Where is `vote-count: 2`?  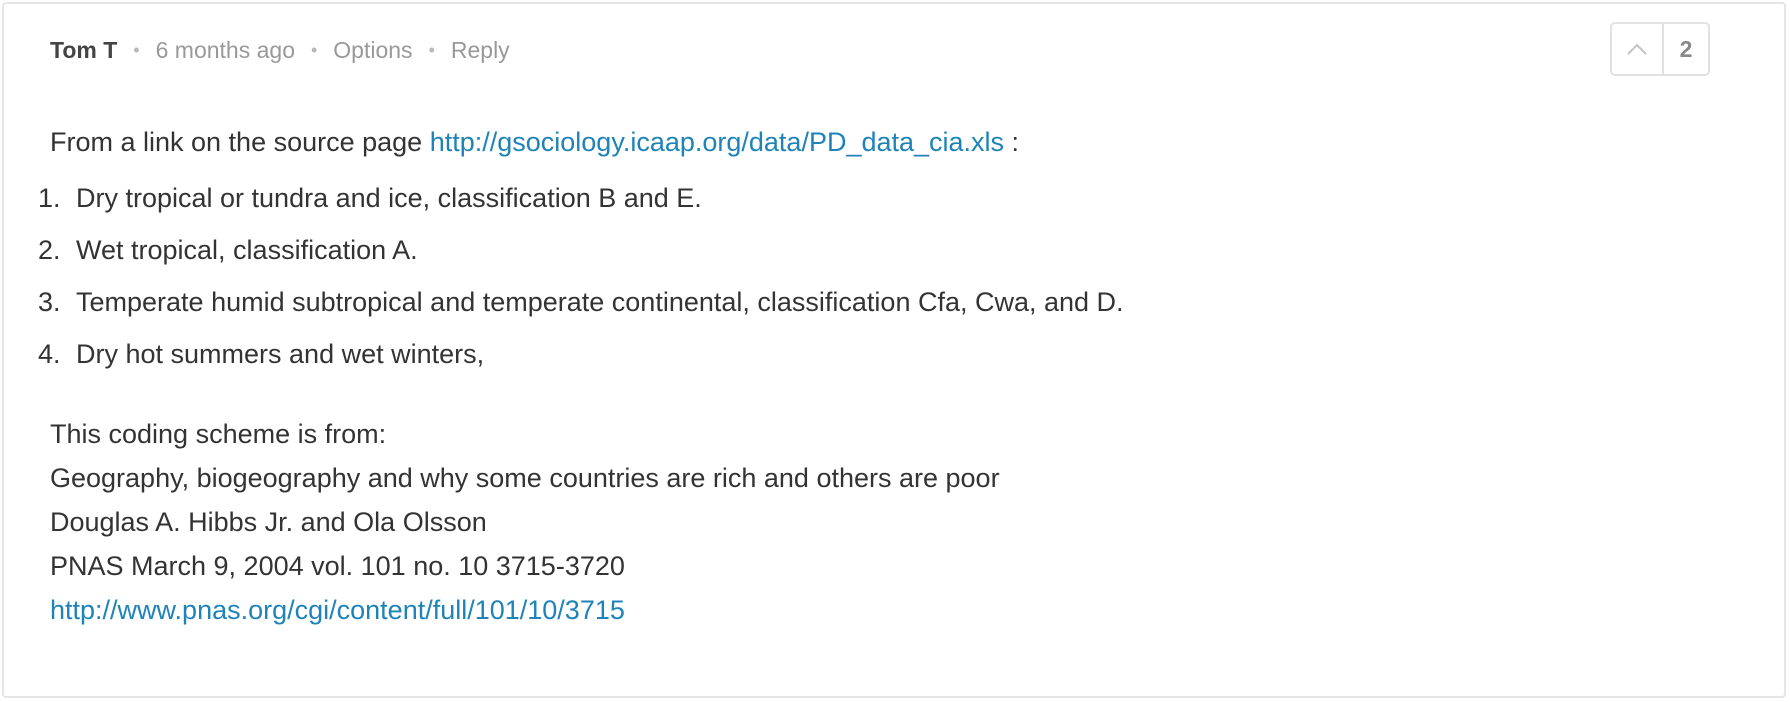
vote-count: 2 is located at coordinates (1686, 48).